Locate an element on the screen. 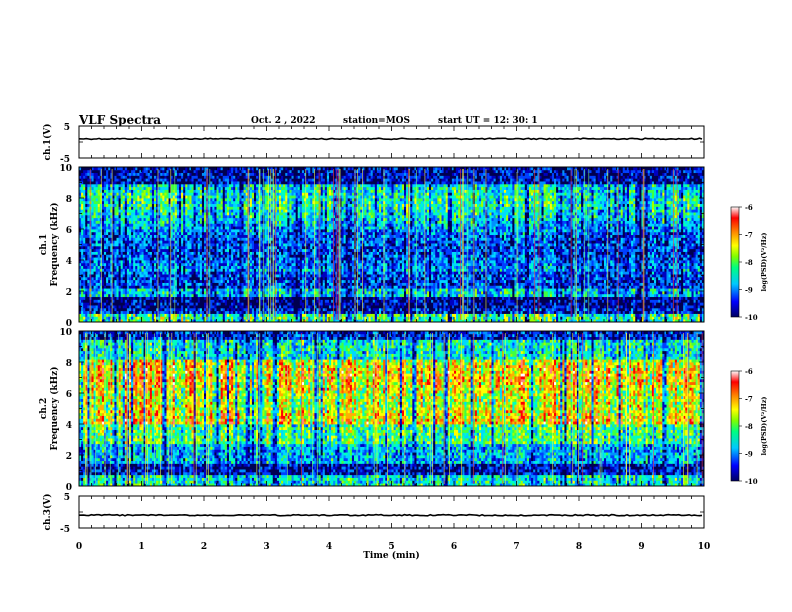 The height and width of the screenshot is (612, 792). y-tick-label: 5 is located at coordinates (67, 128).